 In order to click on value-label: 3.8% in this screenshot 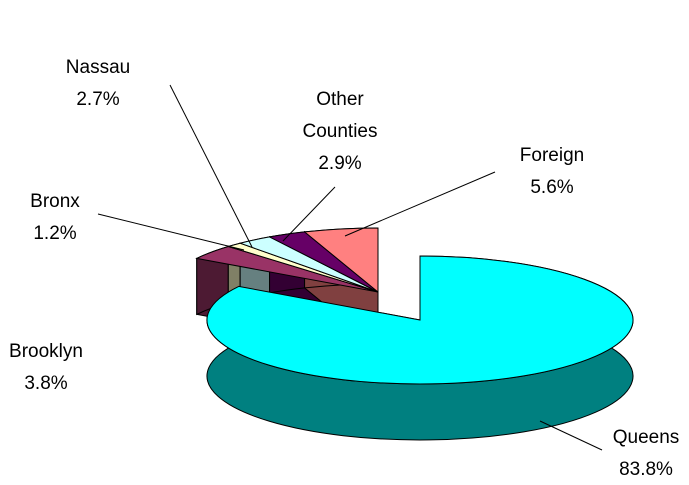, I will do `click(46, 383)`.